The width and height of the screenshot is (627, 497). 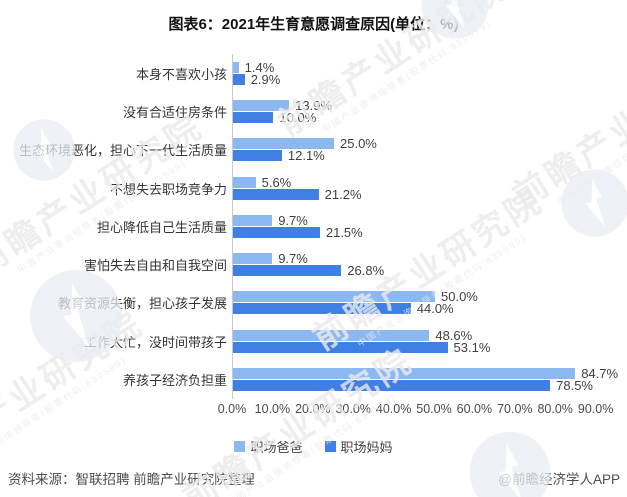 I want to click on bar-group: 50.0% 44.0%, so click(x=429, y=303).